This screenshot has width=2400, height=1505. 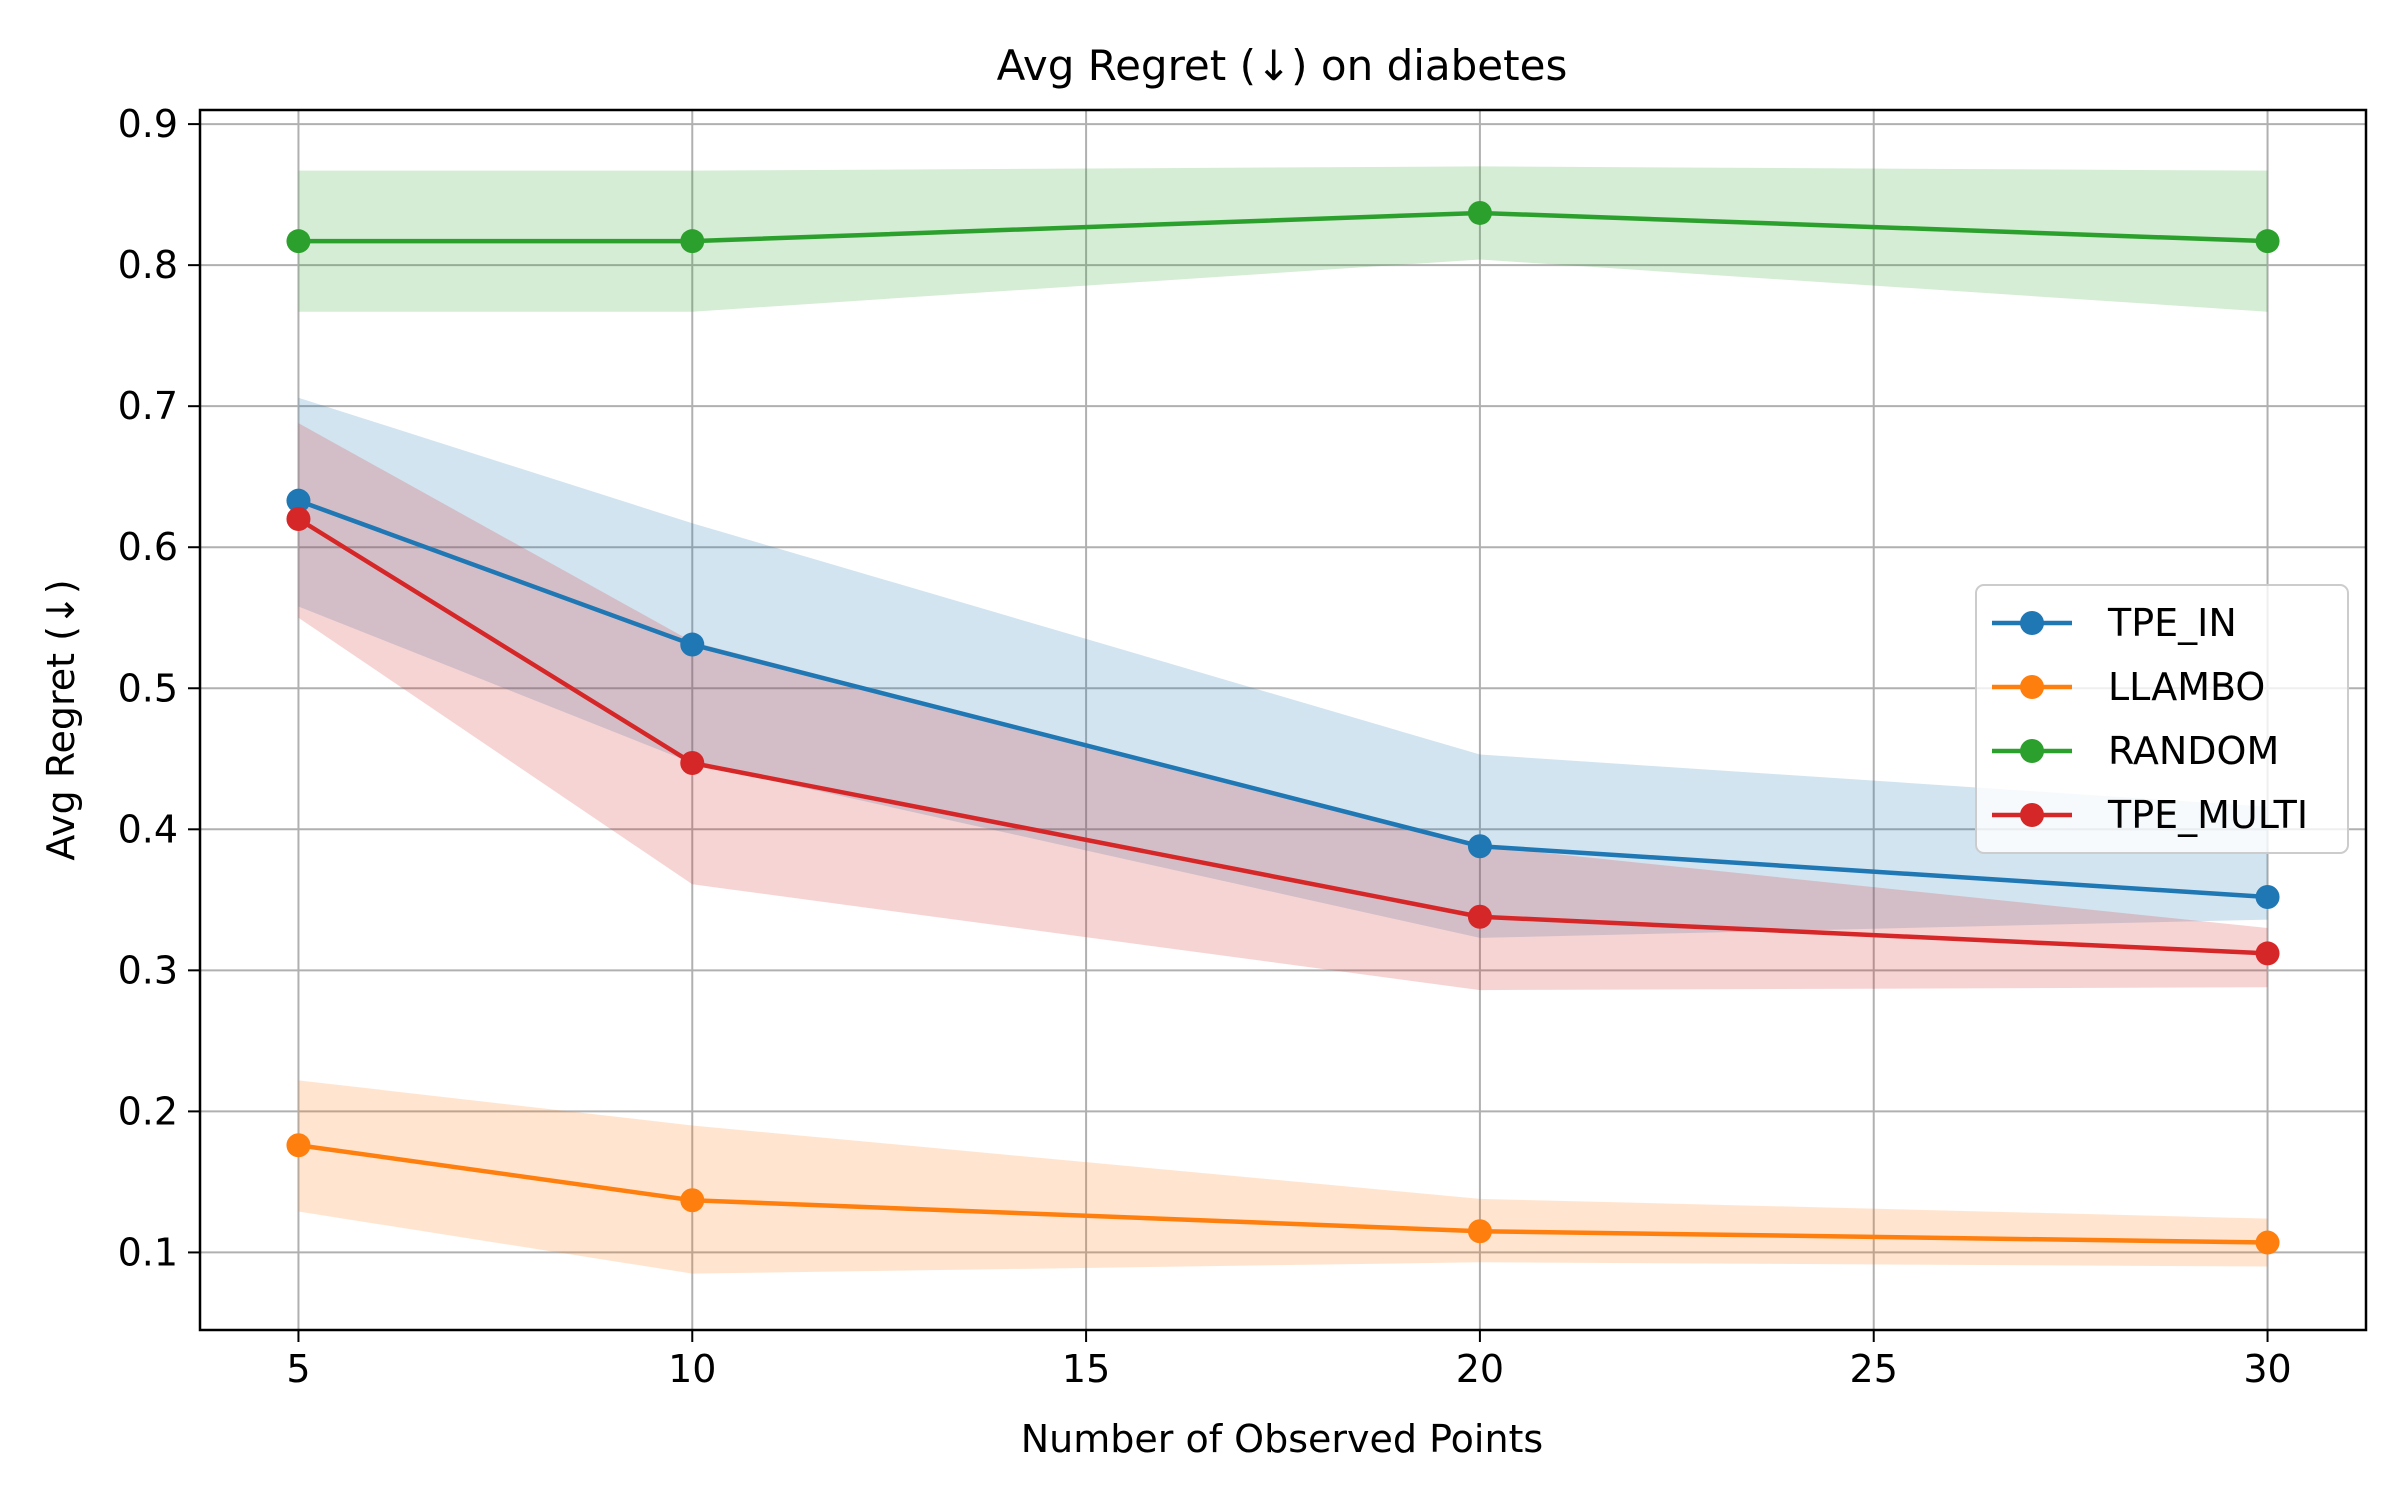 What do you see at coordinates (1282, 65) in the screenshot?
I see `chart-title: Avg Regret (↓) on diabetes` at bounding box center [1282, 65].